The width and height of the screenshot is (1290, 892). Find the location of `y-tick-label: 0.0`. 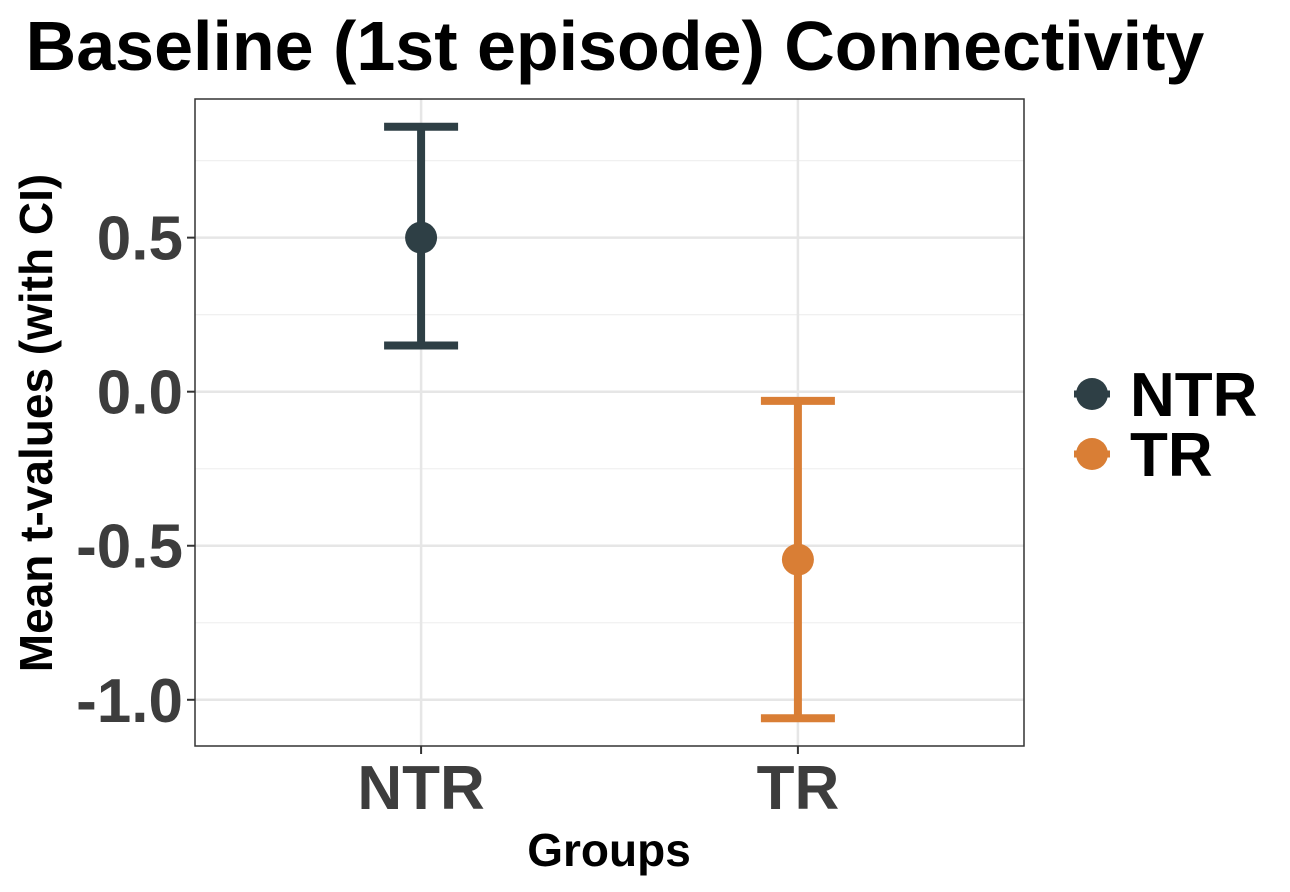

y-tick-label: 0.0 is located at coordinates (140, 393).